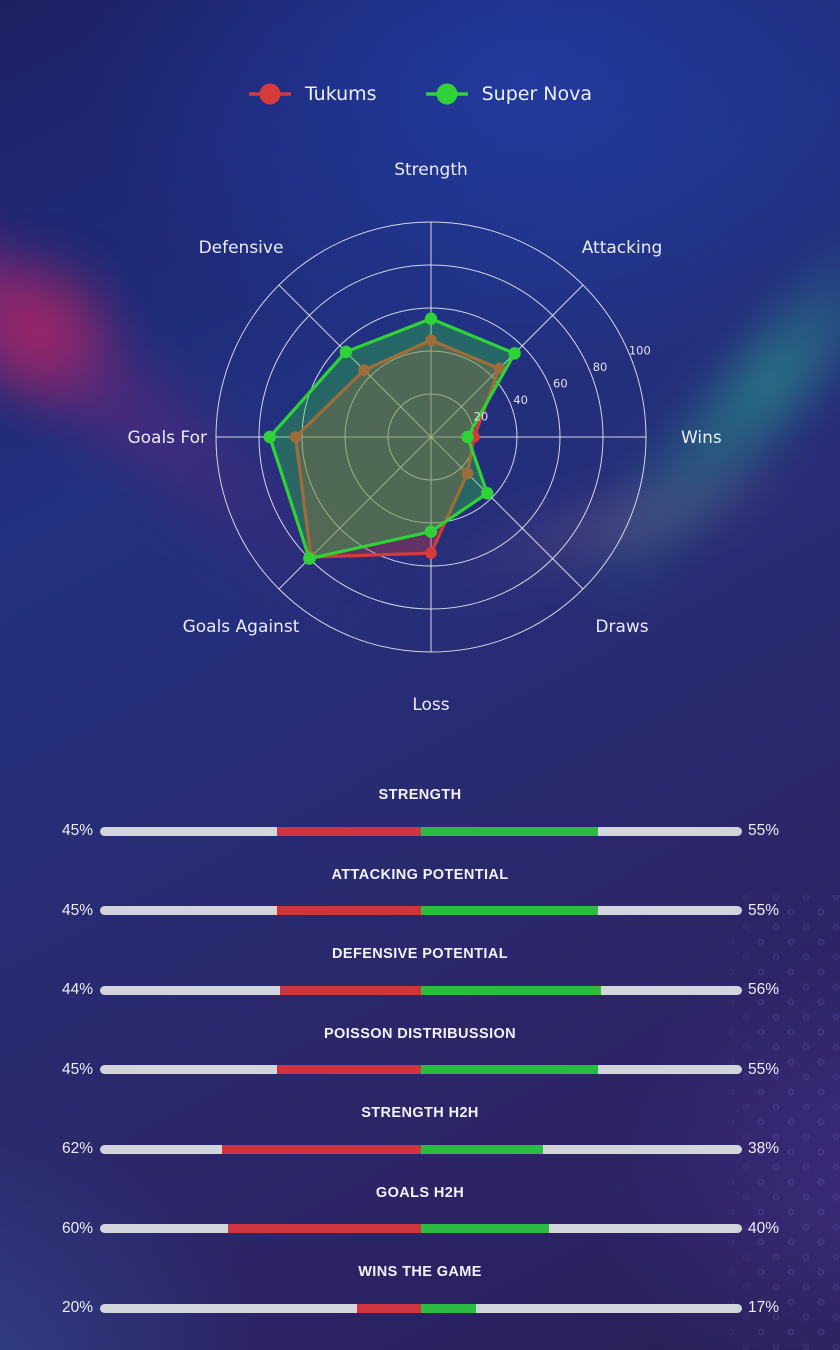 The image size is (840, 1350). Describe the element at coordinates (77, 1307) in the screenshot. I see `home-percent-label: 20%` at that location.